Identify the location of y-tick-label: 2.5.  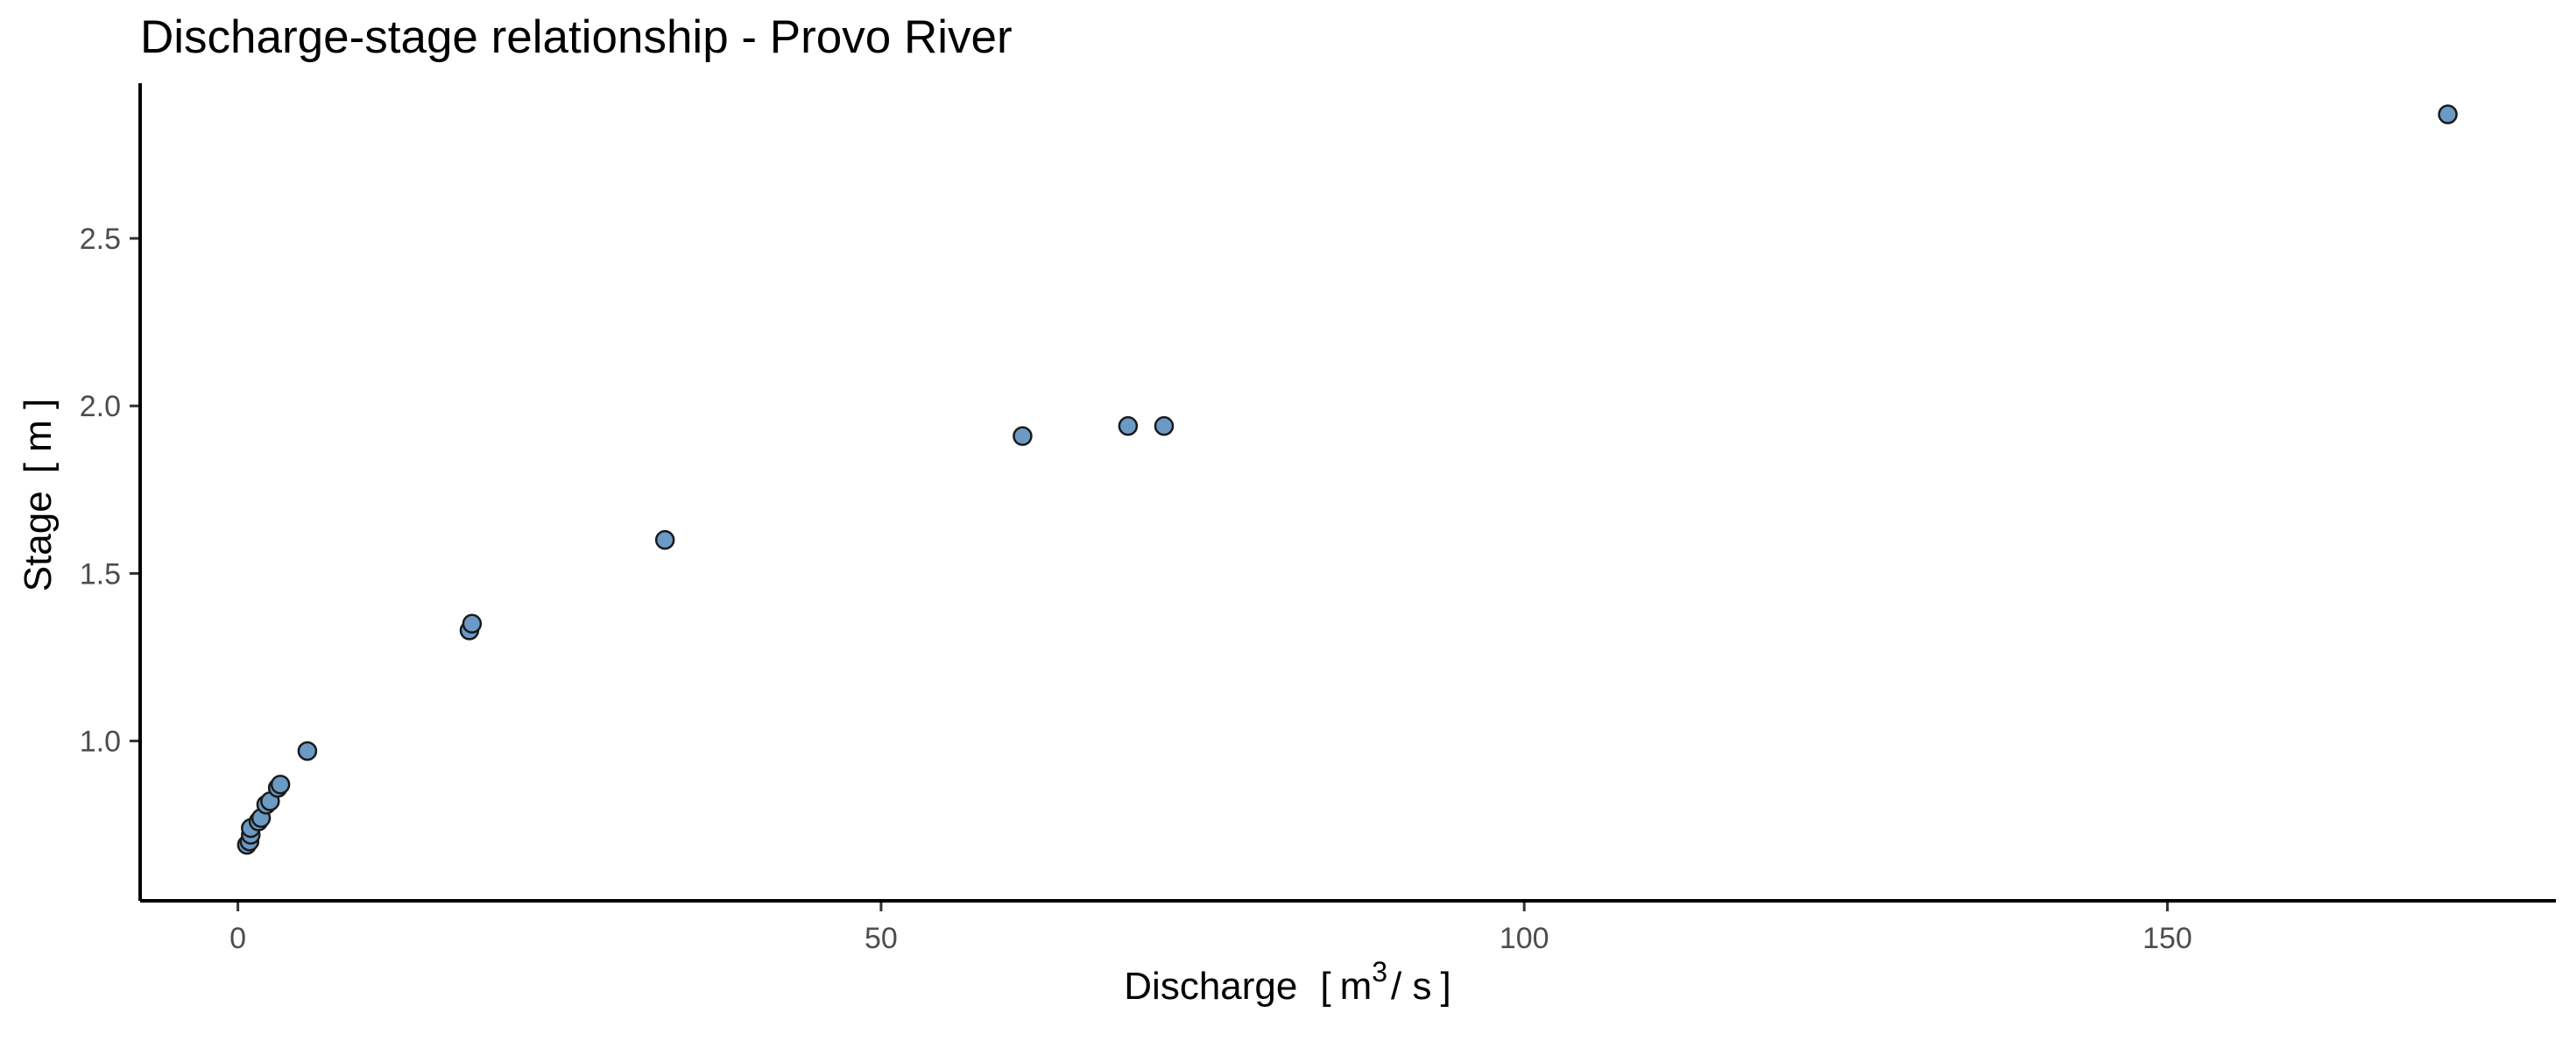
(100, 240).